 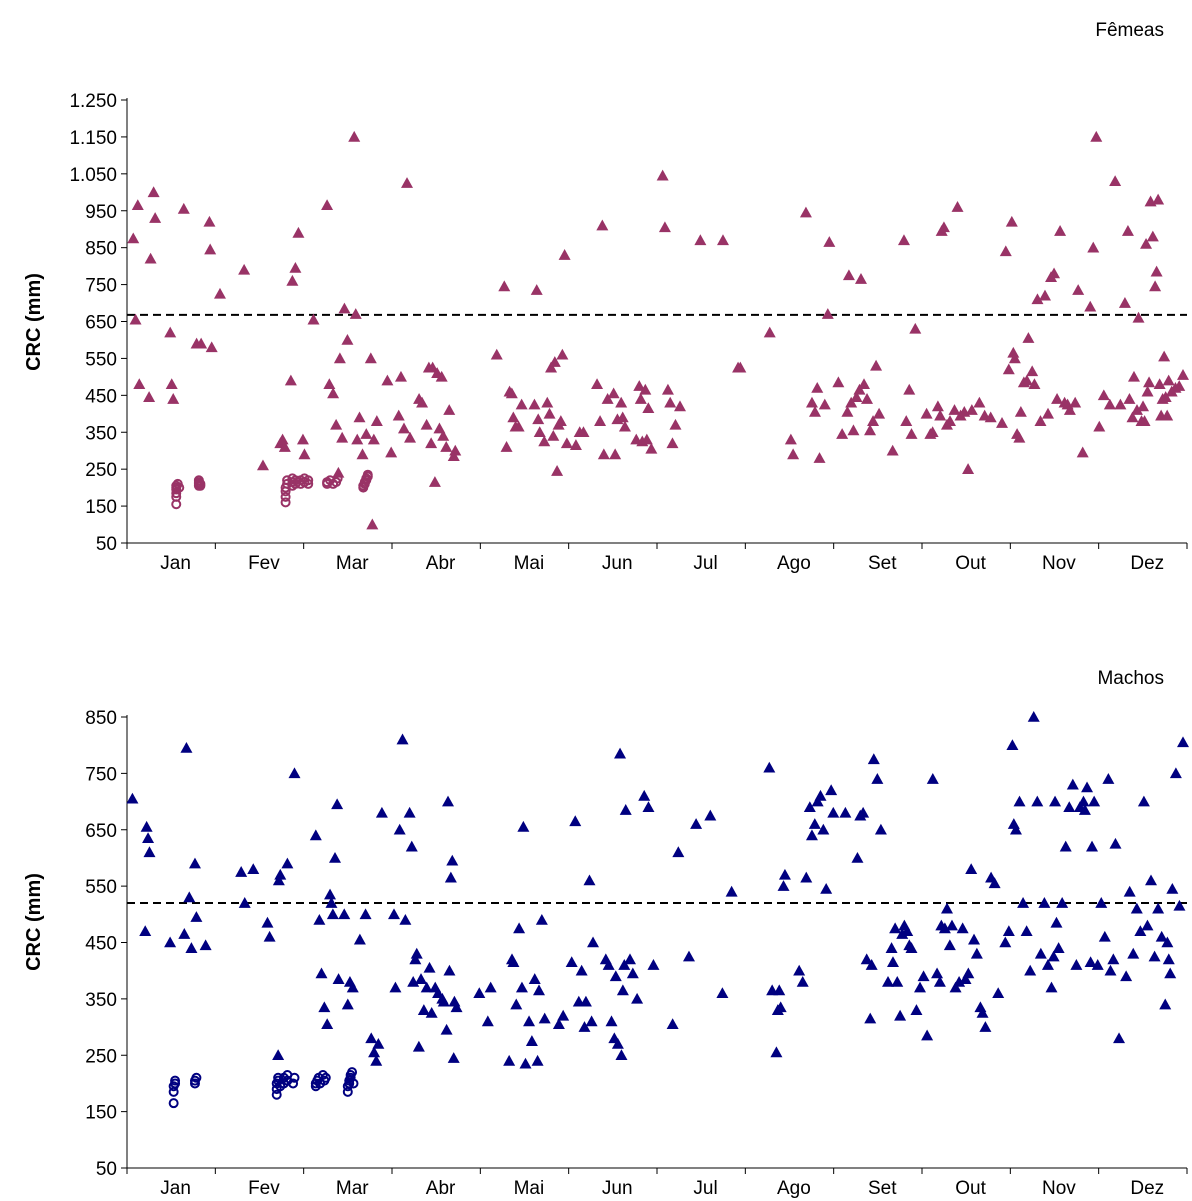 What do you see at coordinates (970, 1188) in the screenshot?
I see `x-tick-label: Out` at bounding box center [970, 1188].